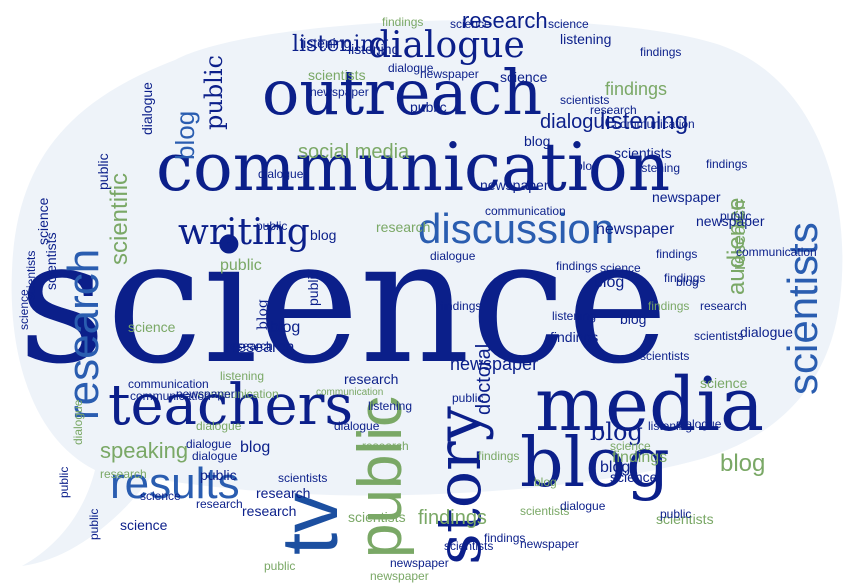 The height and width of the screenshot is (583, 858). What do you see at coordinates (516, 228) in the screenshot?
I see `word: discussion` at bounding box center [516, 228].